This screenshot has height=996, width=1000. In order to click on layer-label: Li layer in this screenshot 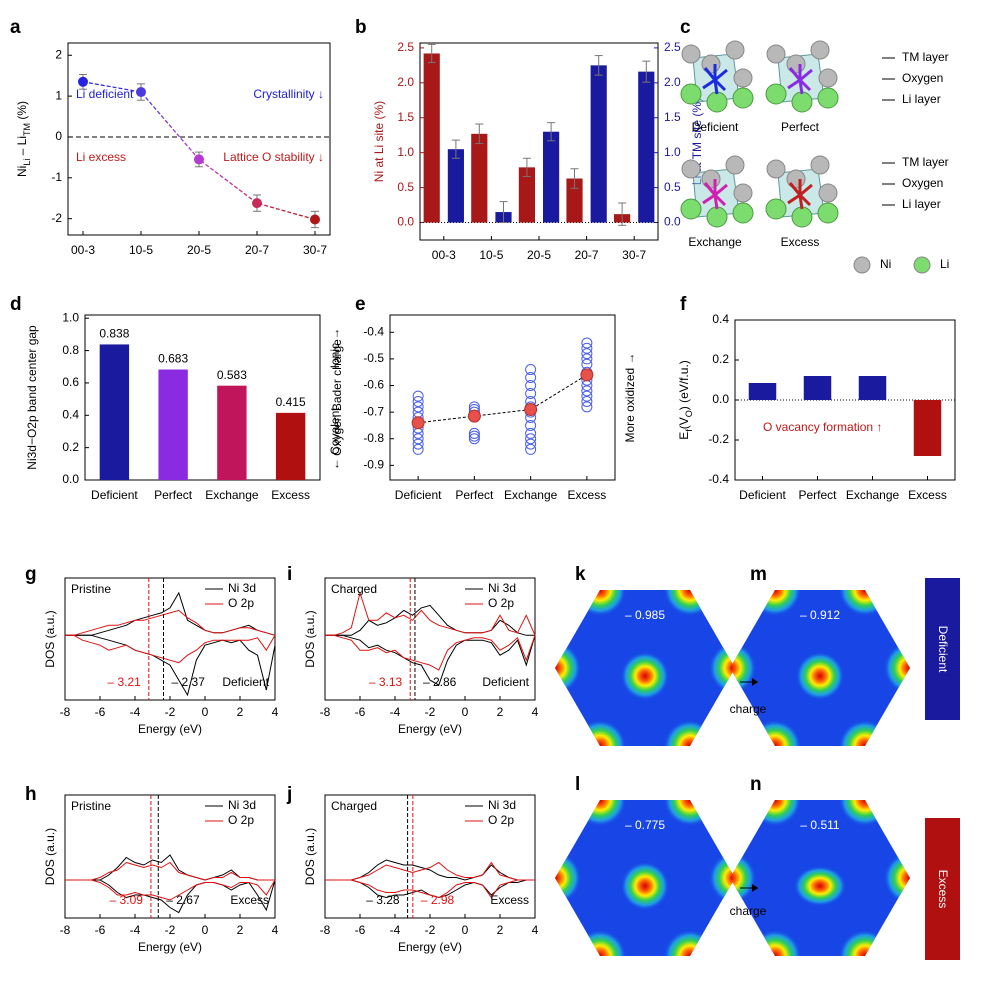, I will do `click(921, 99)`.